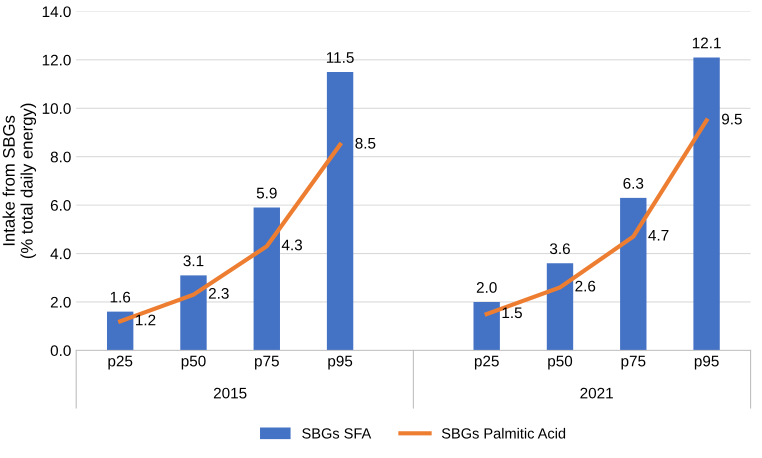 This screenshot has width=762, height=458. I want to click on y-tick-label: 0.0, so click(60, 350).